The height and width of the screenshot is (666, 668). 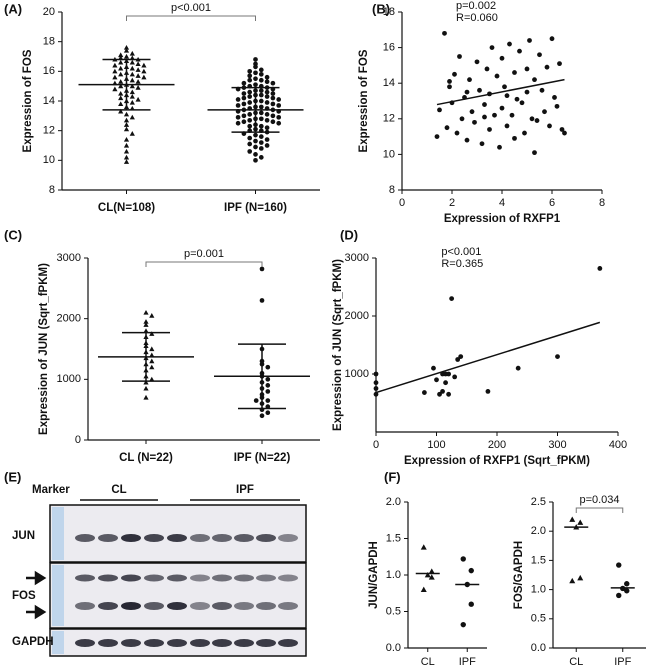 What do you see at coordinates (552, 203) in the screenshot?
I see `x-tick-label: 6` at bounding box center [552, 203].